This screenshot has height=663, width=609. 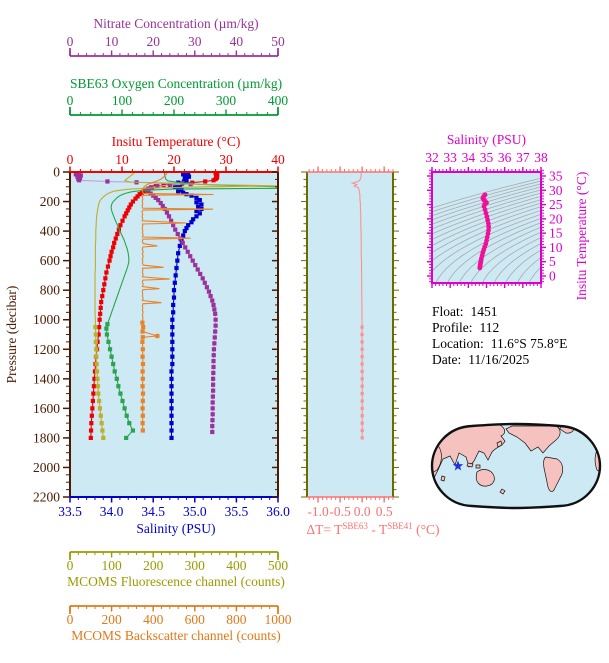 I want to click on tick-label: 34, so click(x=469, y=157).